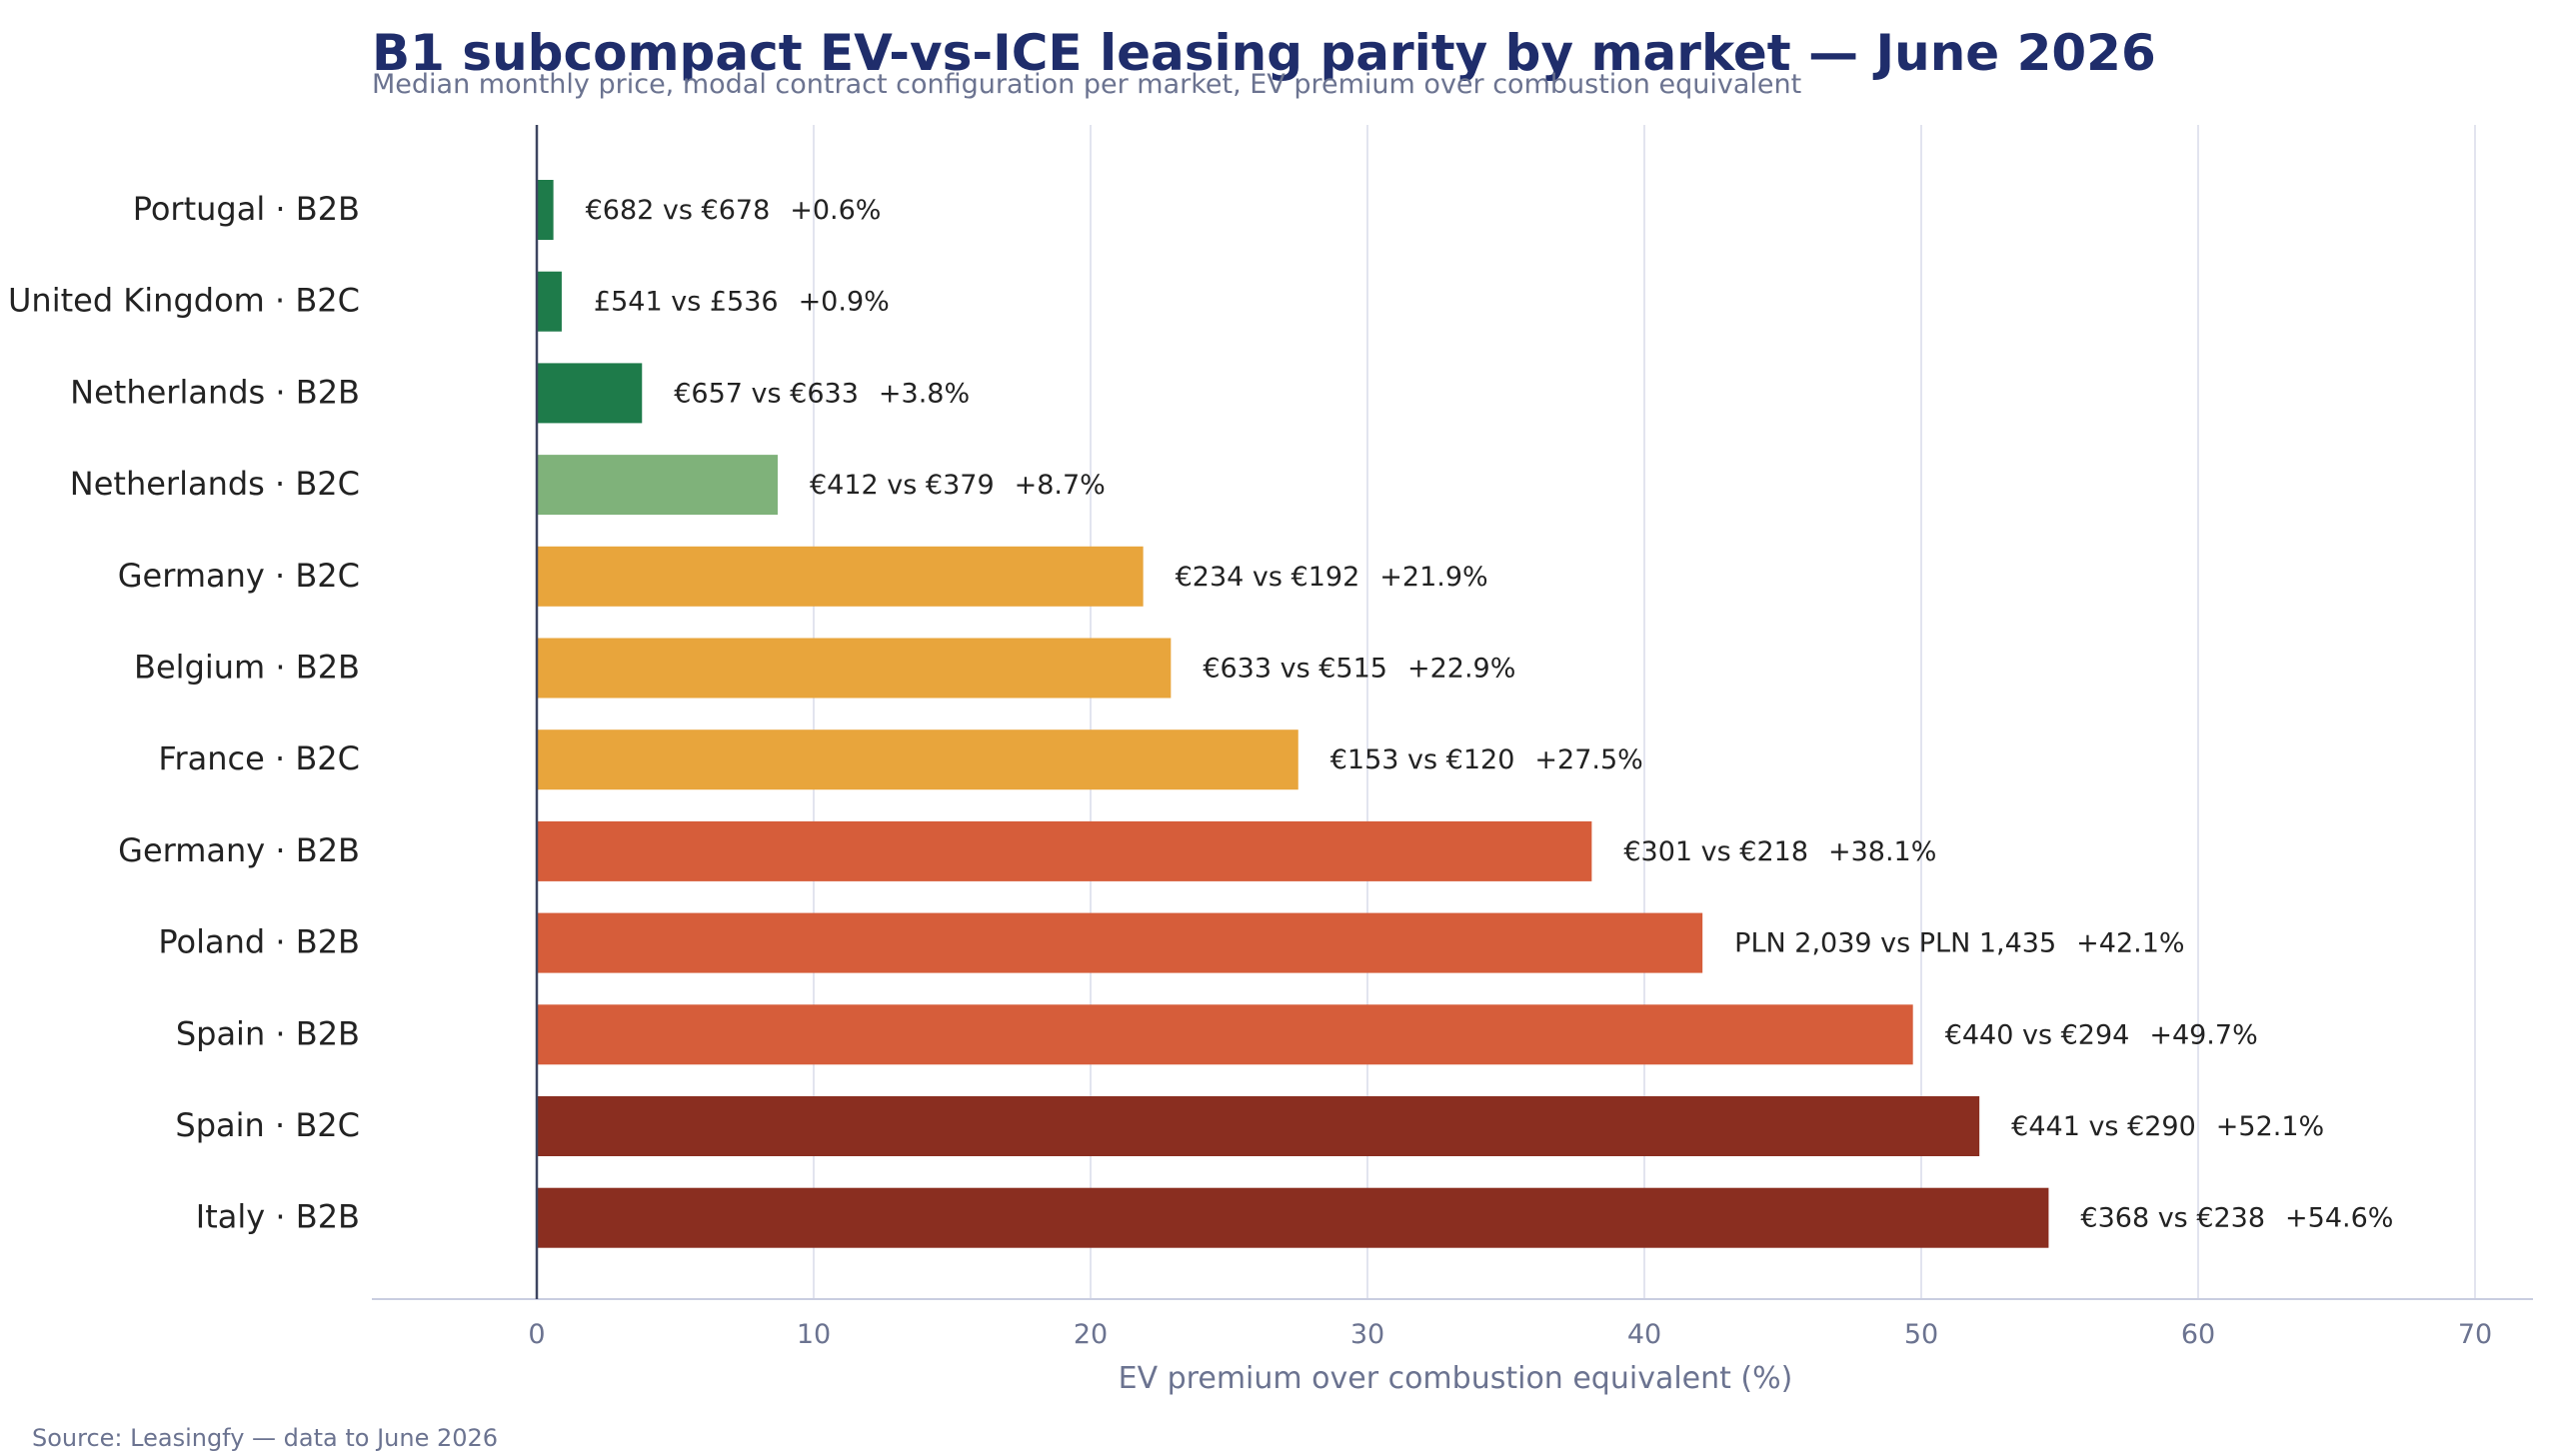  What do you see at coordinates (215, 392) in the screenshot?
I see `category-label: Netherlands · B2B` at bounding box center [215, 392].